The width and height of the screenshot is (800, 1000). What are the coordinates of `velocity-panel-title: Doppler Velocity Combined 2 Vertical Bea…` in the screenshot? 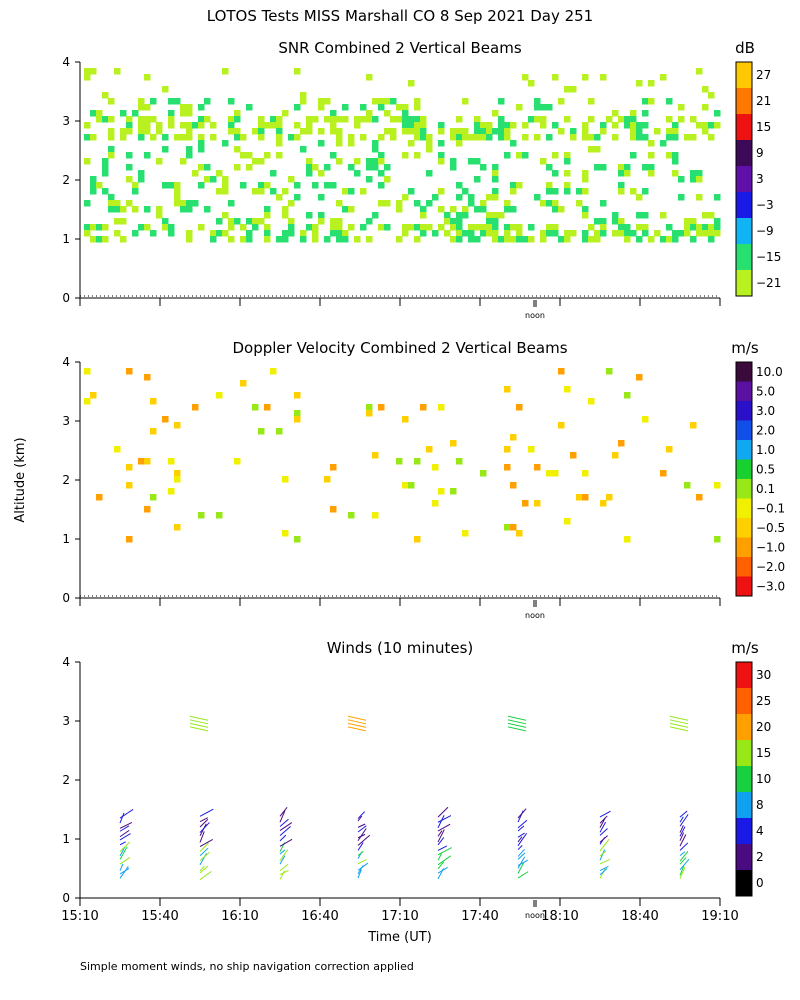 It's located at (399, 348).